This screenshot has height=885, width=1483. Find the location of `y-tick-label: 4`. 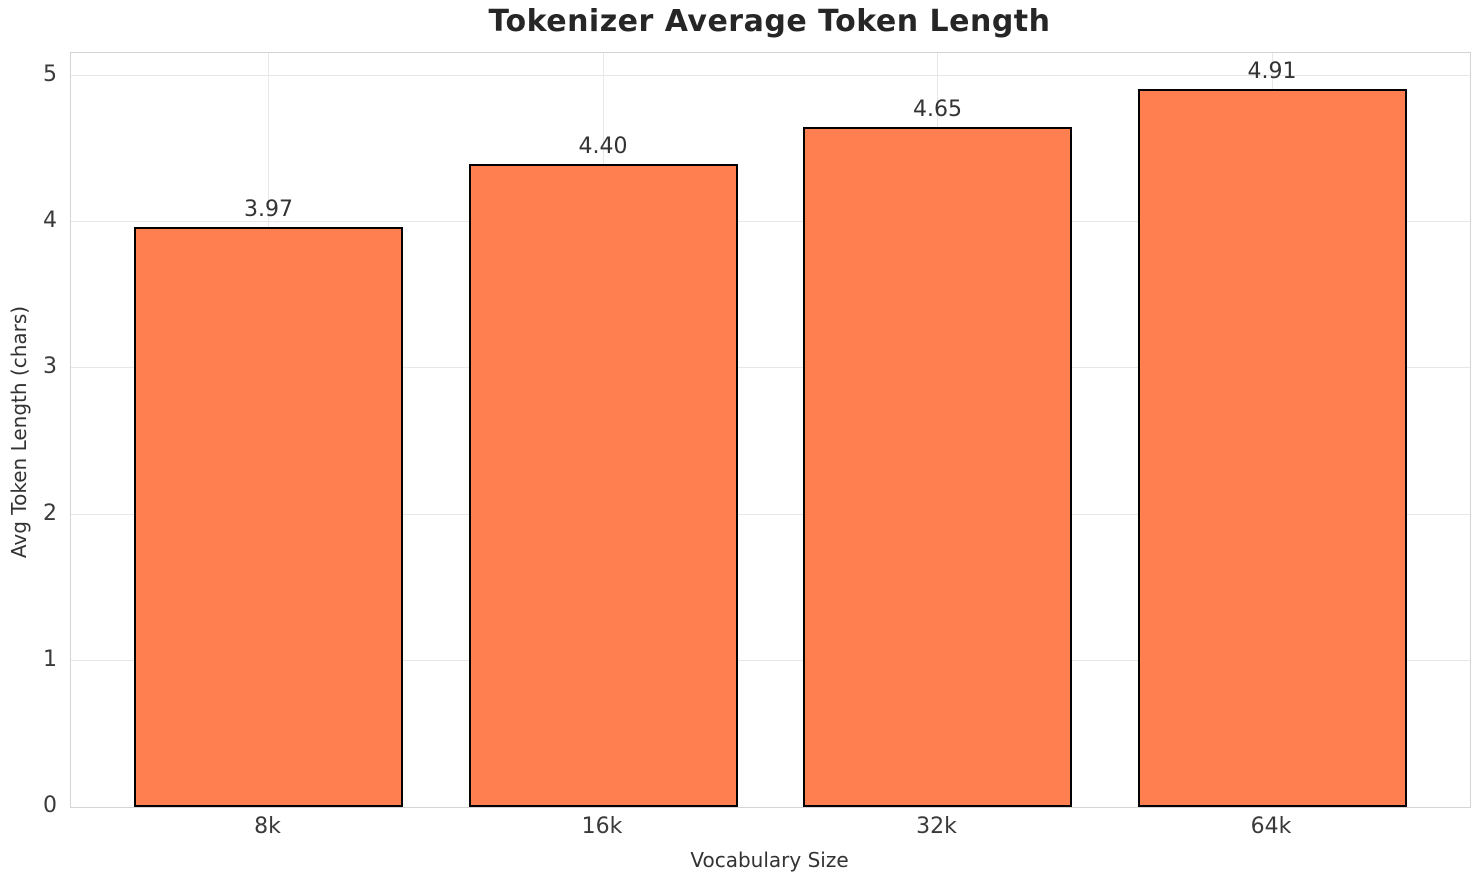

y-tick-label: 4 is located at coordinates (50, 221).